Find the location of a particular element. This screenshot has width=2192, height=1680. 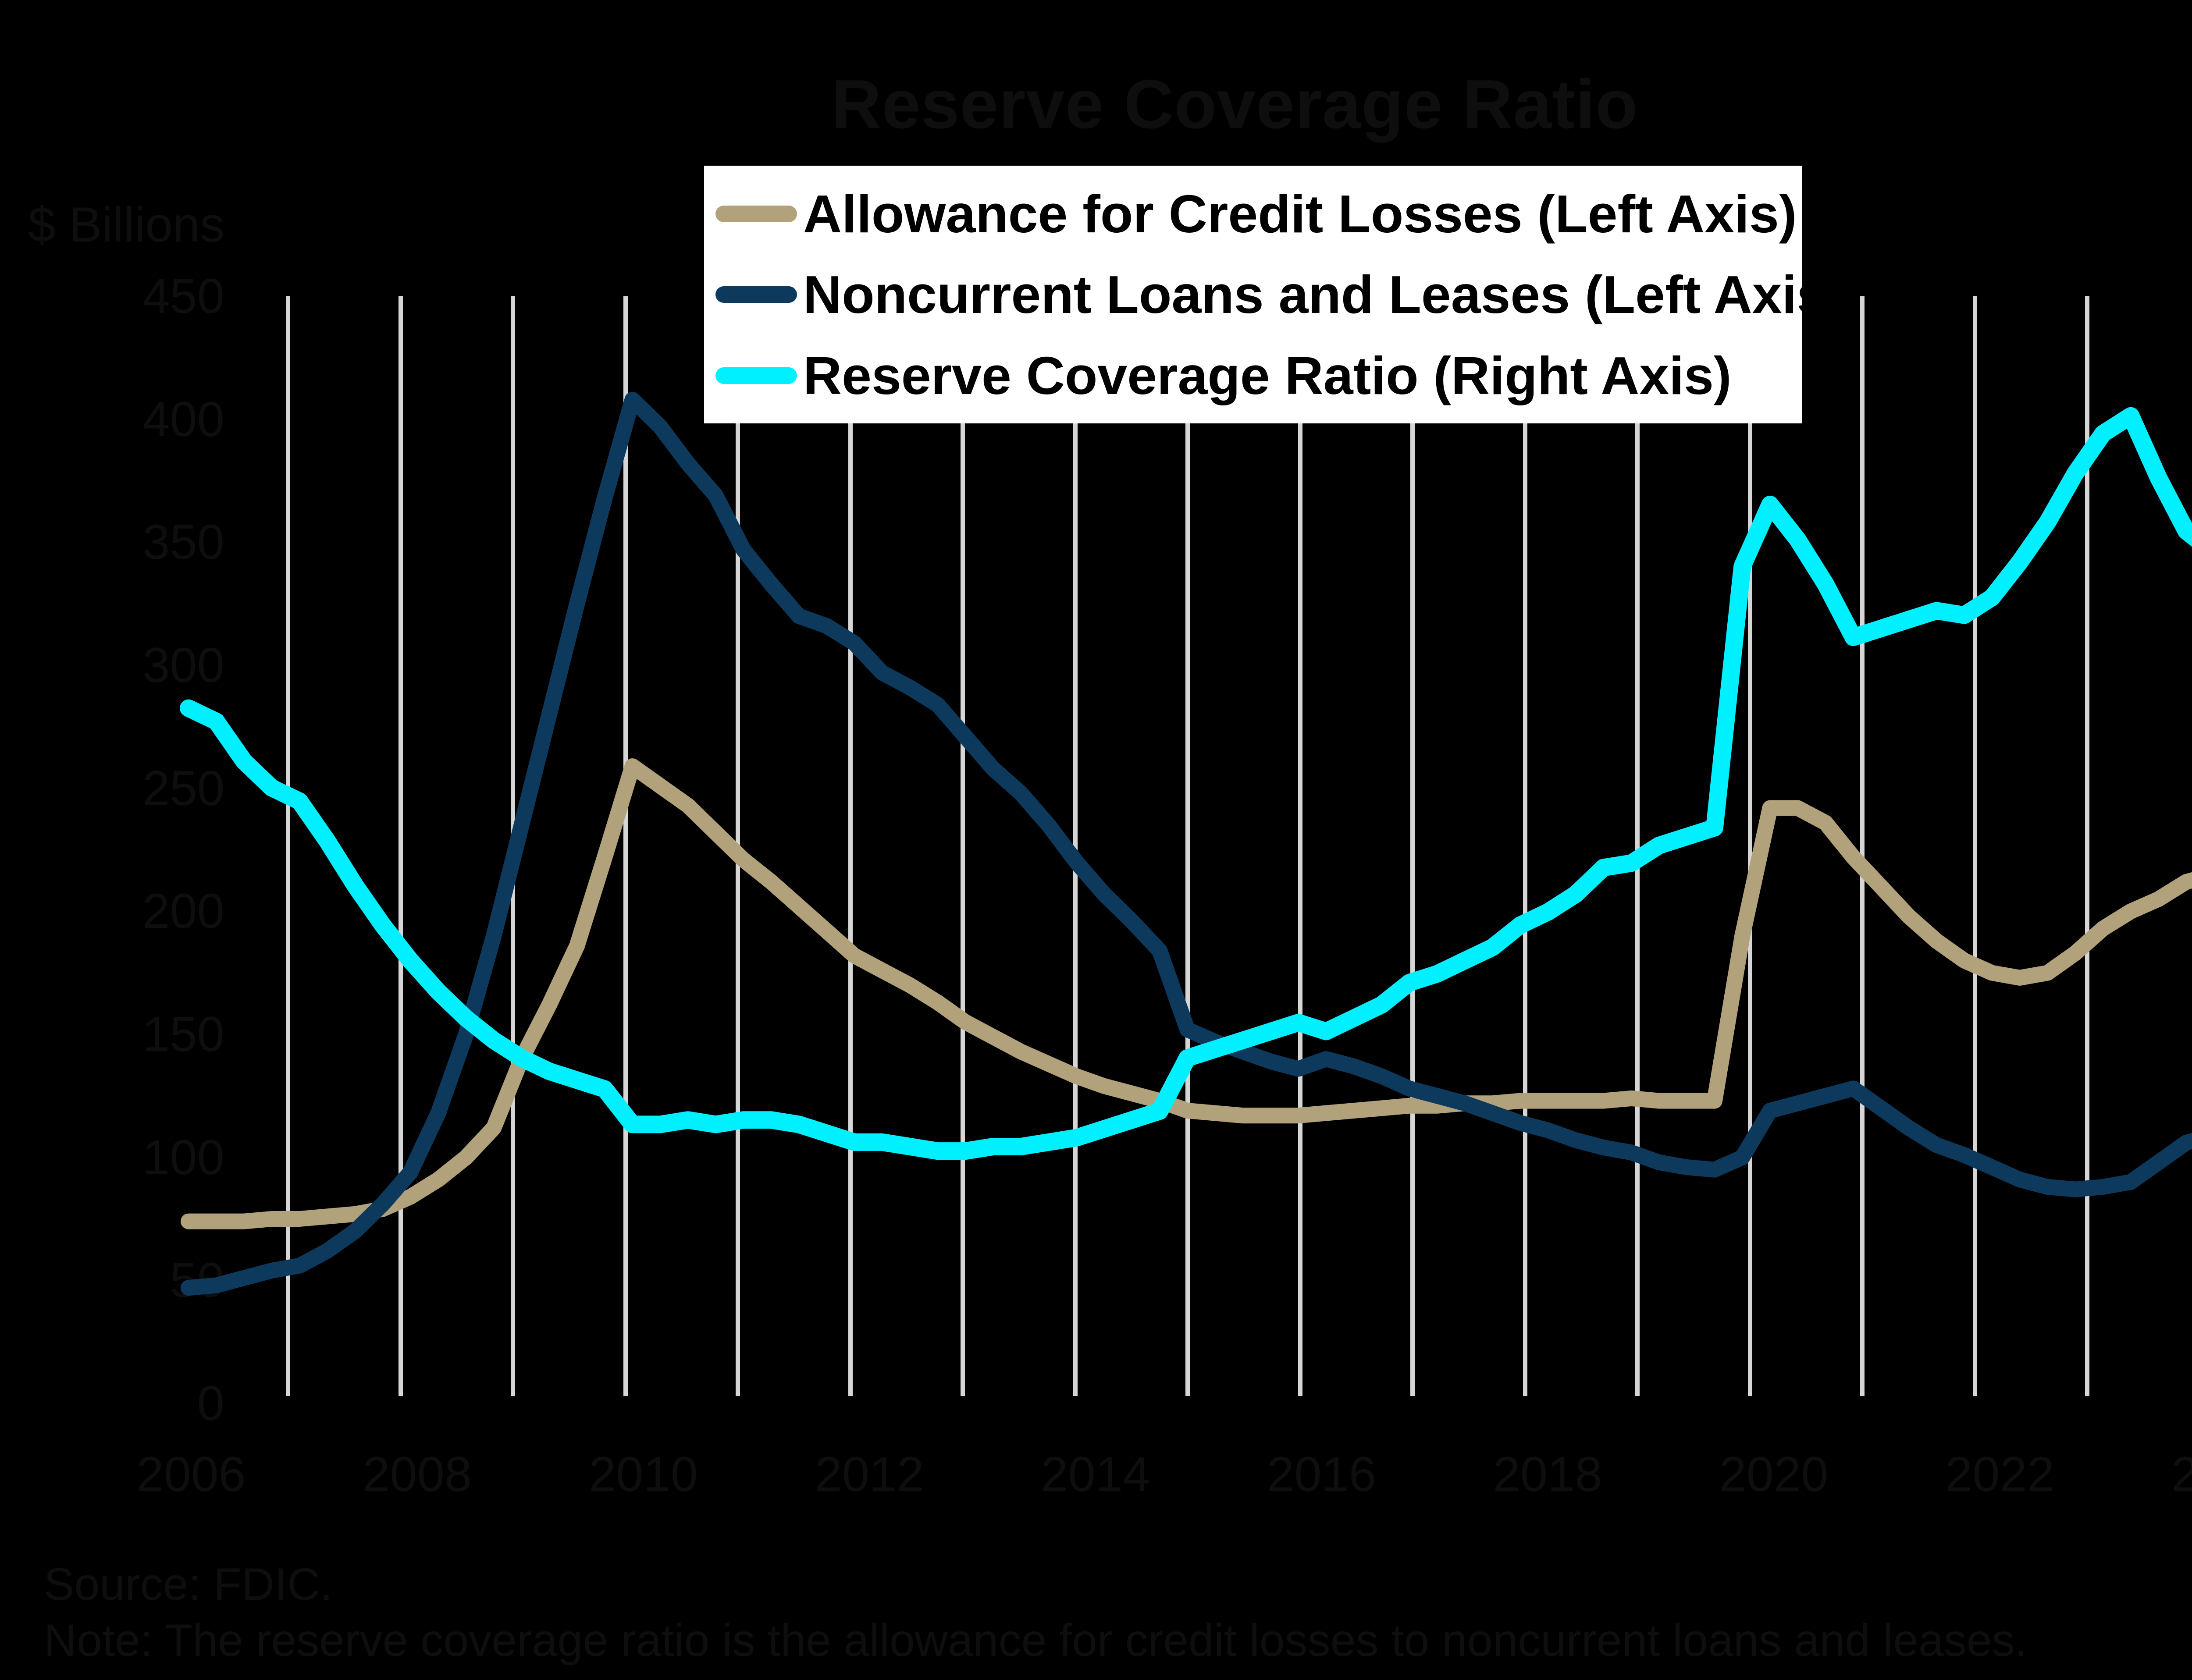

gridline-2019 is located at coordinates (1637, 846).